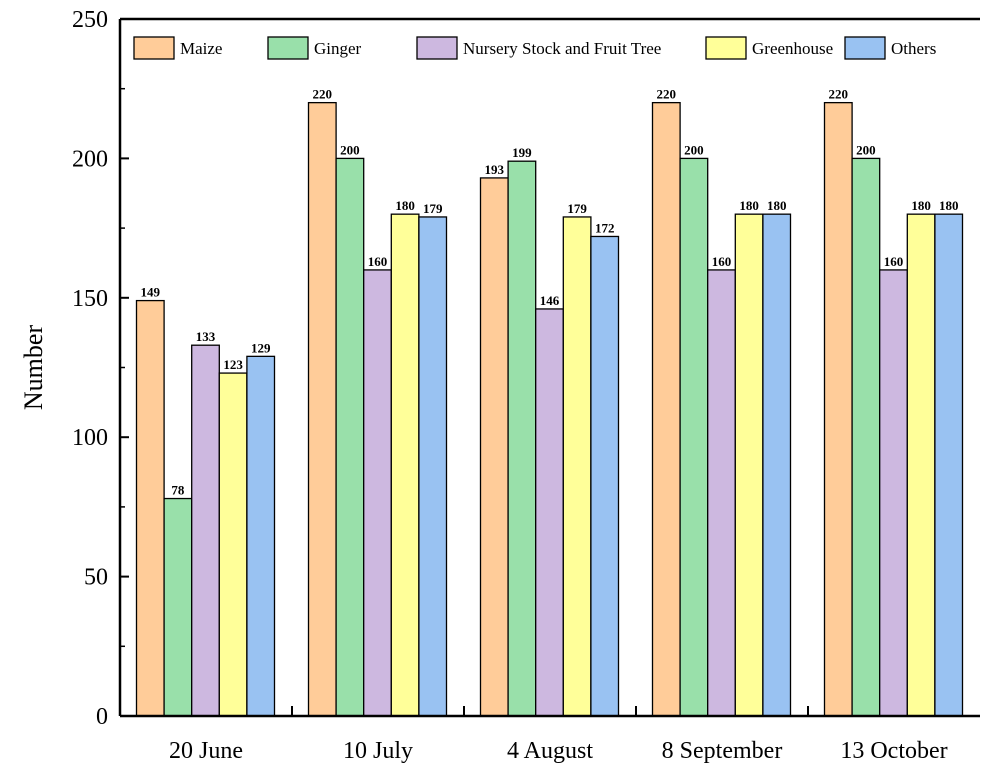 This screenshot has height=766, width=981. What do you see at coordinates (338, 48) in the screenshot?
I see `legend-label: Ginger` at bounding box center [338, 48].